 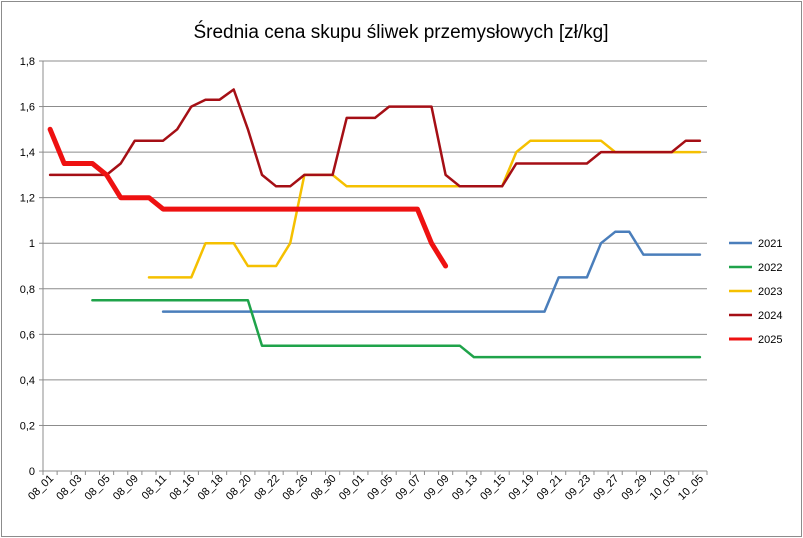 I want to click on y-tick-label: 0,8, so click(x=27, y=290).